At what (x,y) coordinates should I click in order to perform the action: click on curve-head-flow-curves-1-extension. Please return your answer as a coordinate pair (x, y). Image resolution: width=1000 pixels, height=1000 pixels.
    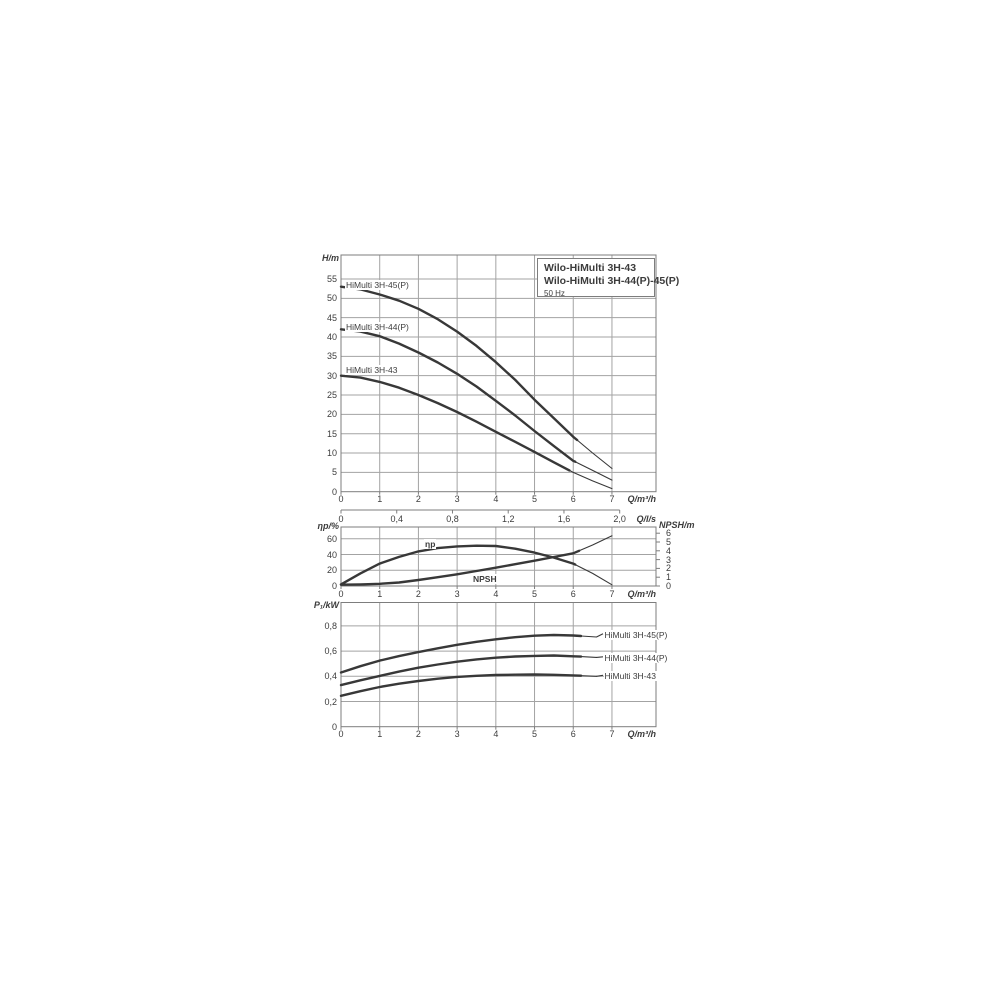
    Looking at the image, I should click on (593, 471).